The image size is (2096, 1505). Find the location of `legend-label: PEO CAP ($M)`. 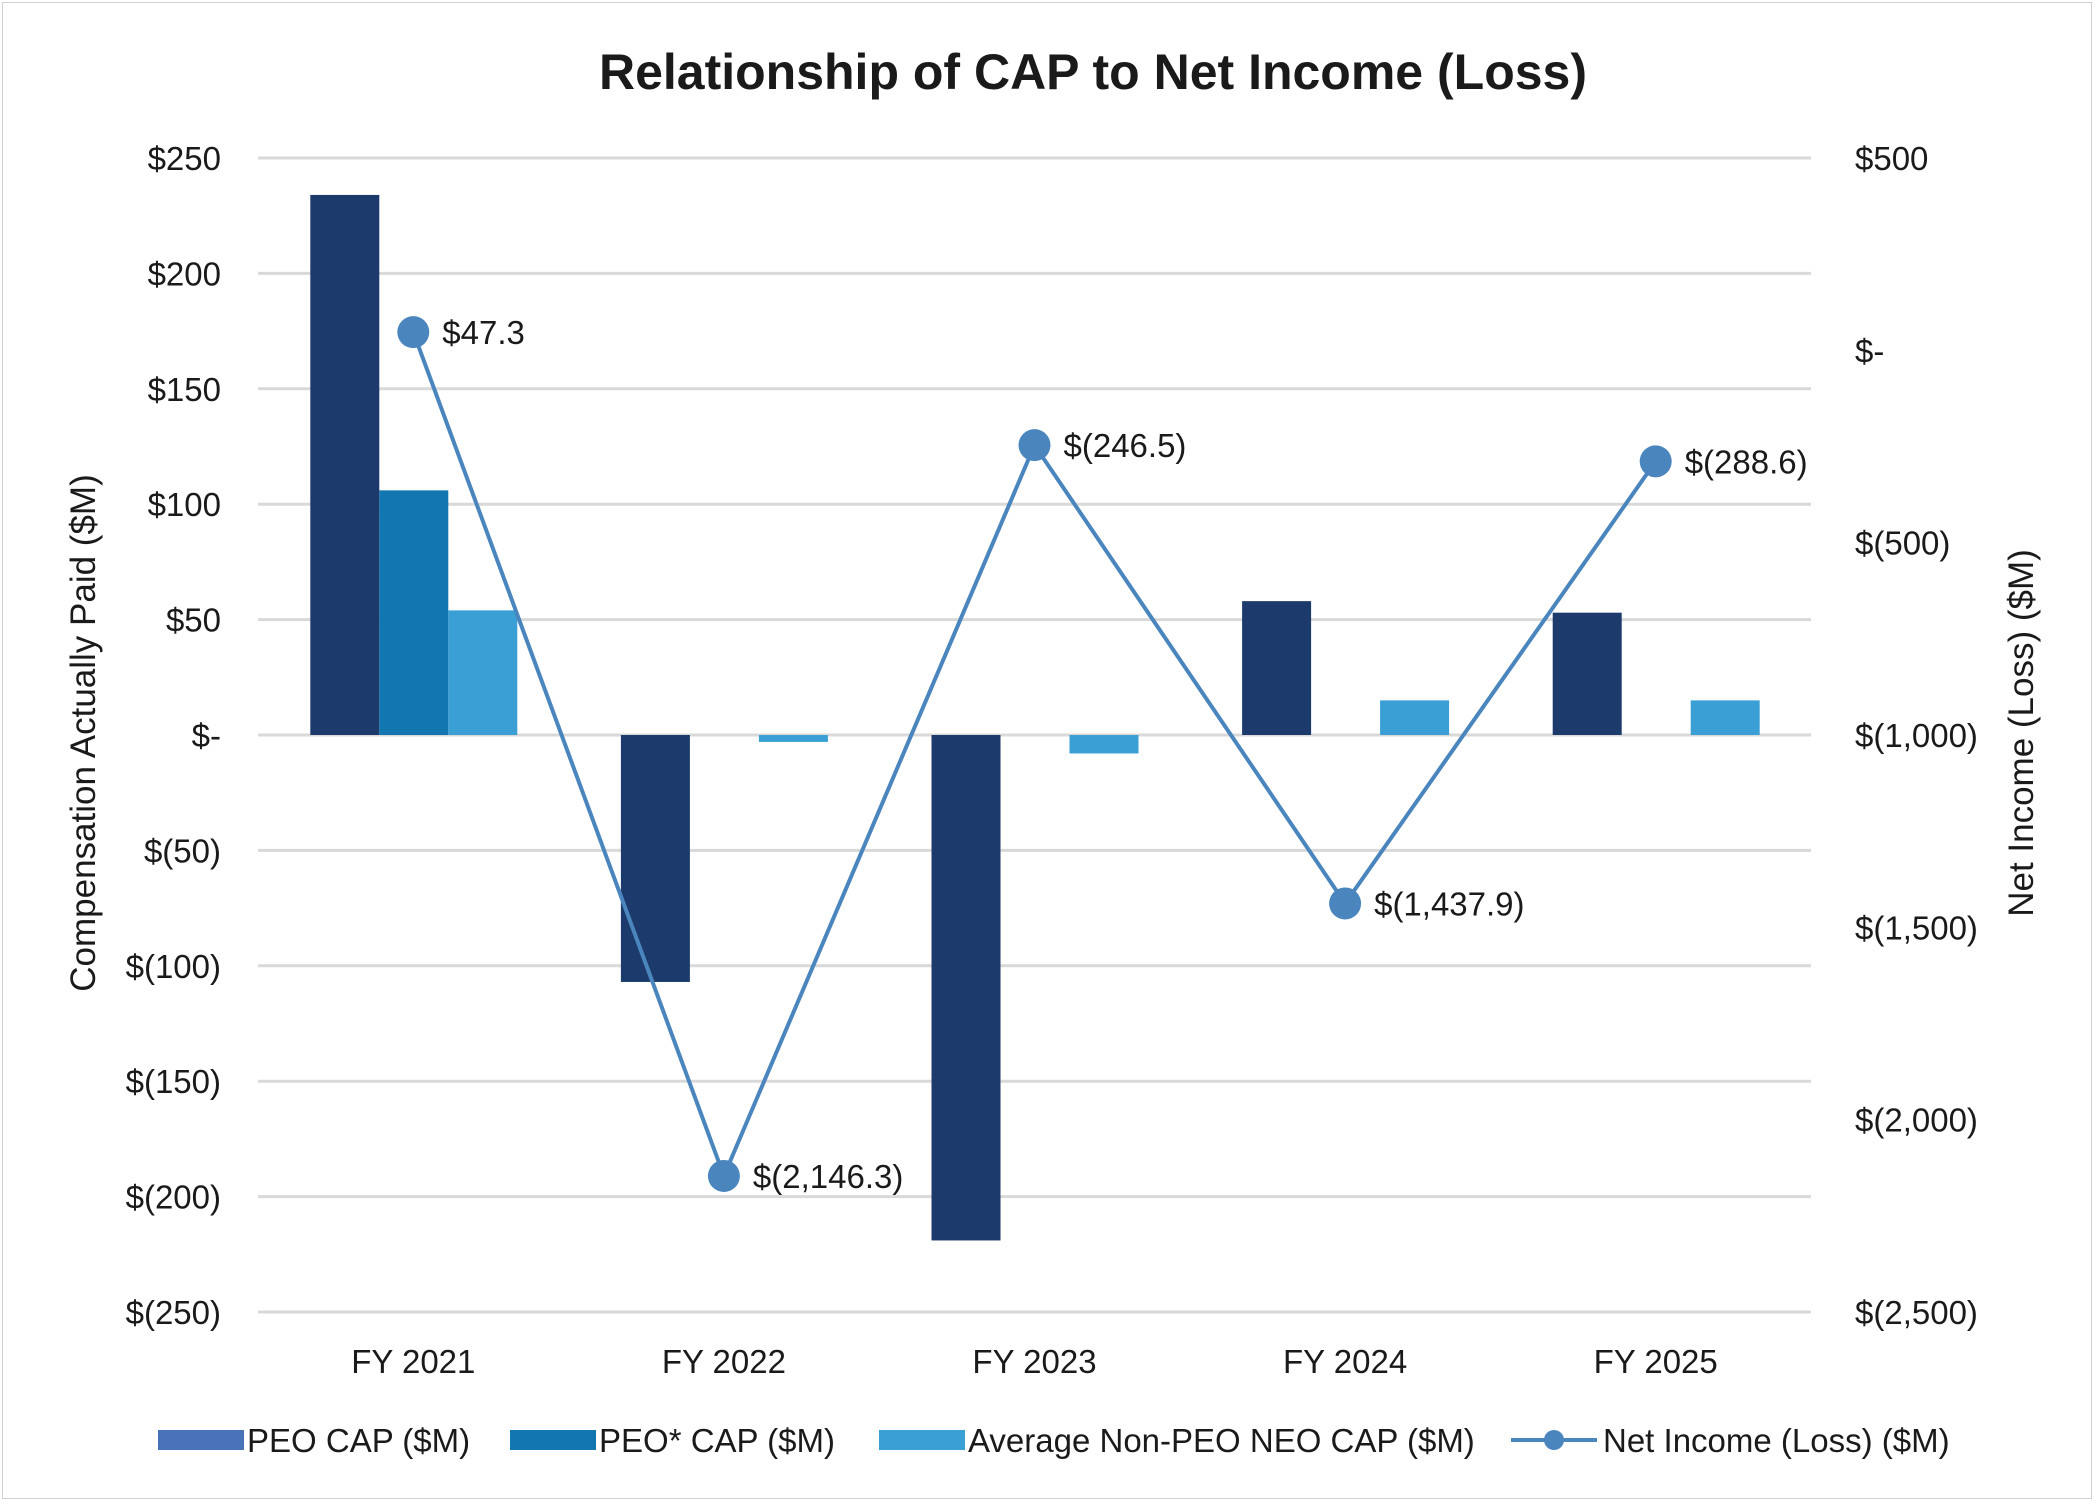

legend-label: PEO CAP ($M) is located at coordinates (358, 1440).